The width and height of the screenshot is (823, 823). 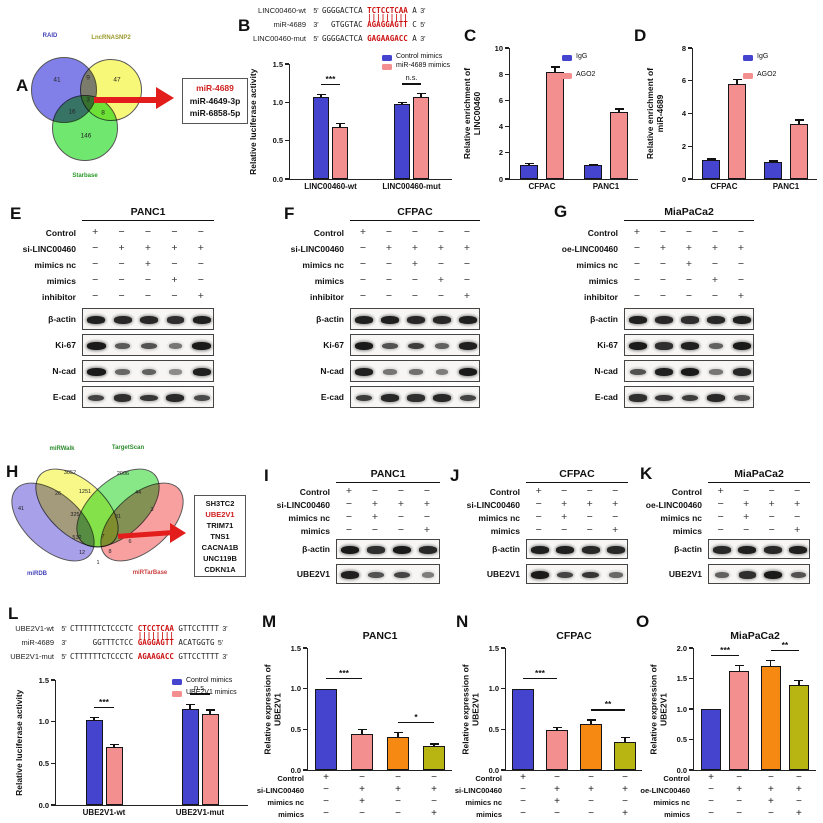 I want to click on blot-condition-label: inhibitor, so click(x=601, y=297).